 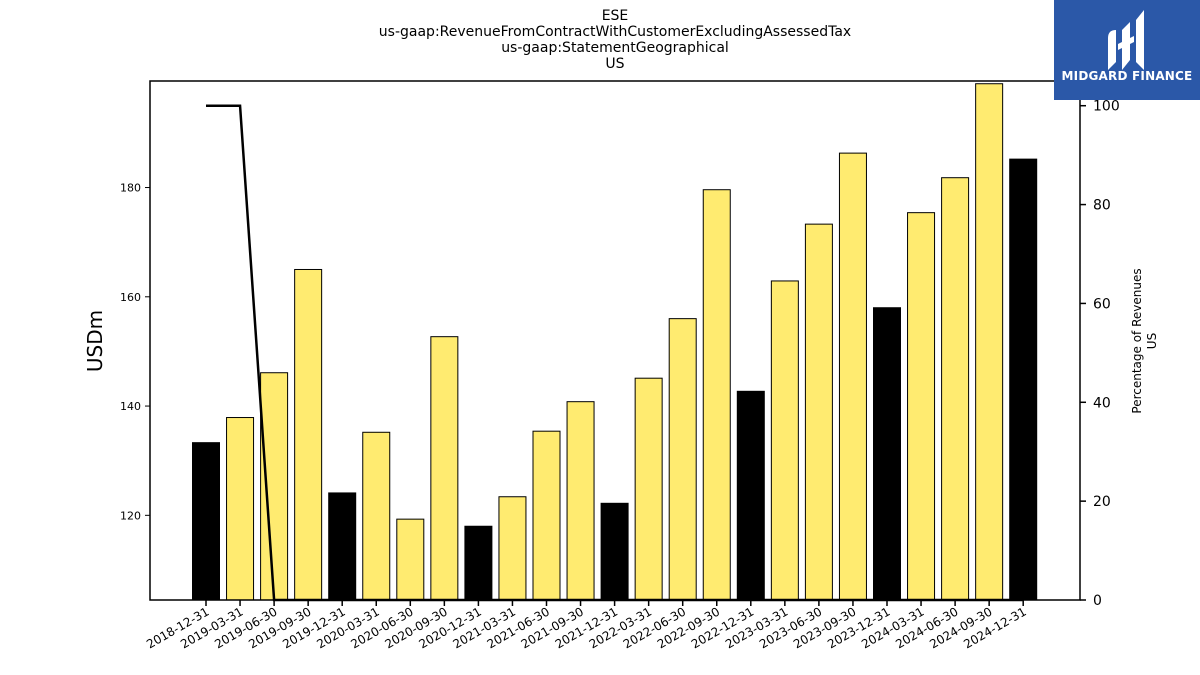 What do you see at coordinates (615, 48) in the screenshot?
I see `title-line-3: us-gaap:StatementGeographical` at bounding box center [615, 48].